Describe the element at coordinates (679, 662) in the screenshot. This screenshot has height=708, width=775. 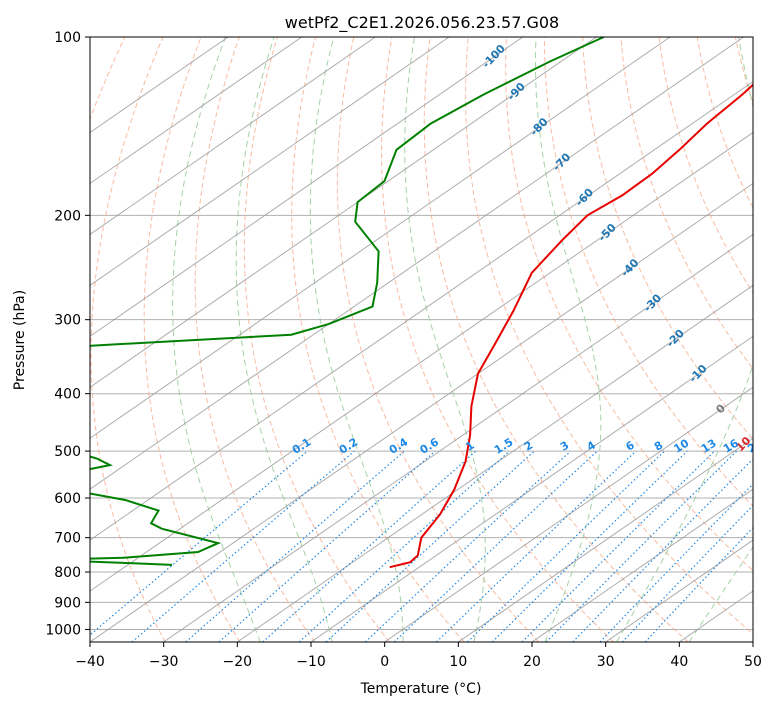
I see `x-tick-label: 40` at that location.